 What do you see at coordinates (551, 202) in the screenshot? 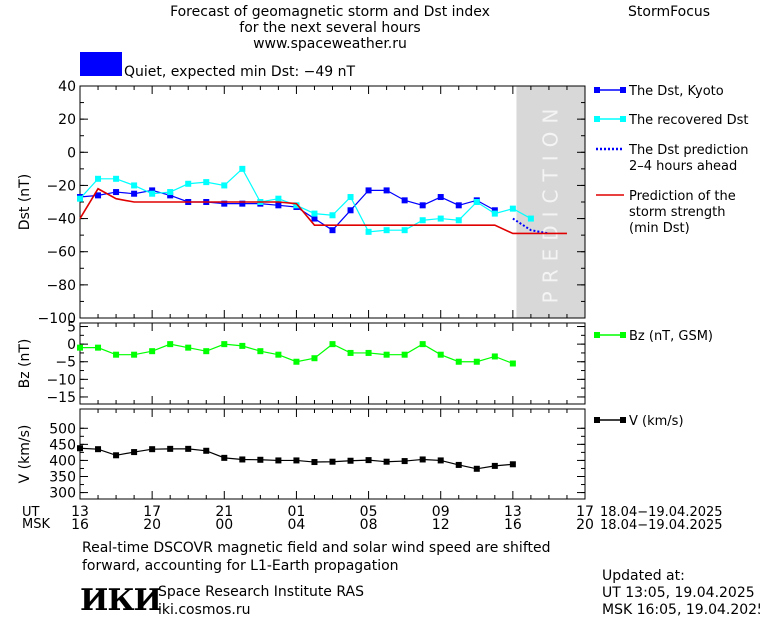
I see `prediction-label: PREDICTION` at bounding box center [551, 202].